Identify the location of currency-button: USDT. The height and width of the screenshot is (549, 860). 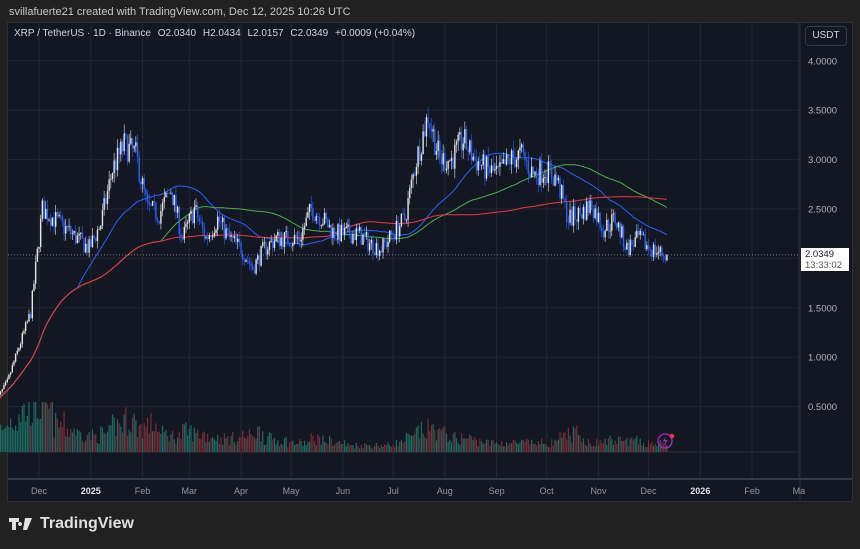
(826, 36).